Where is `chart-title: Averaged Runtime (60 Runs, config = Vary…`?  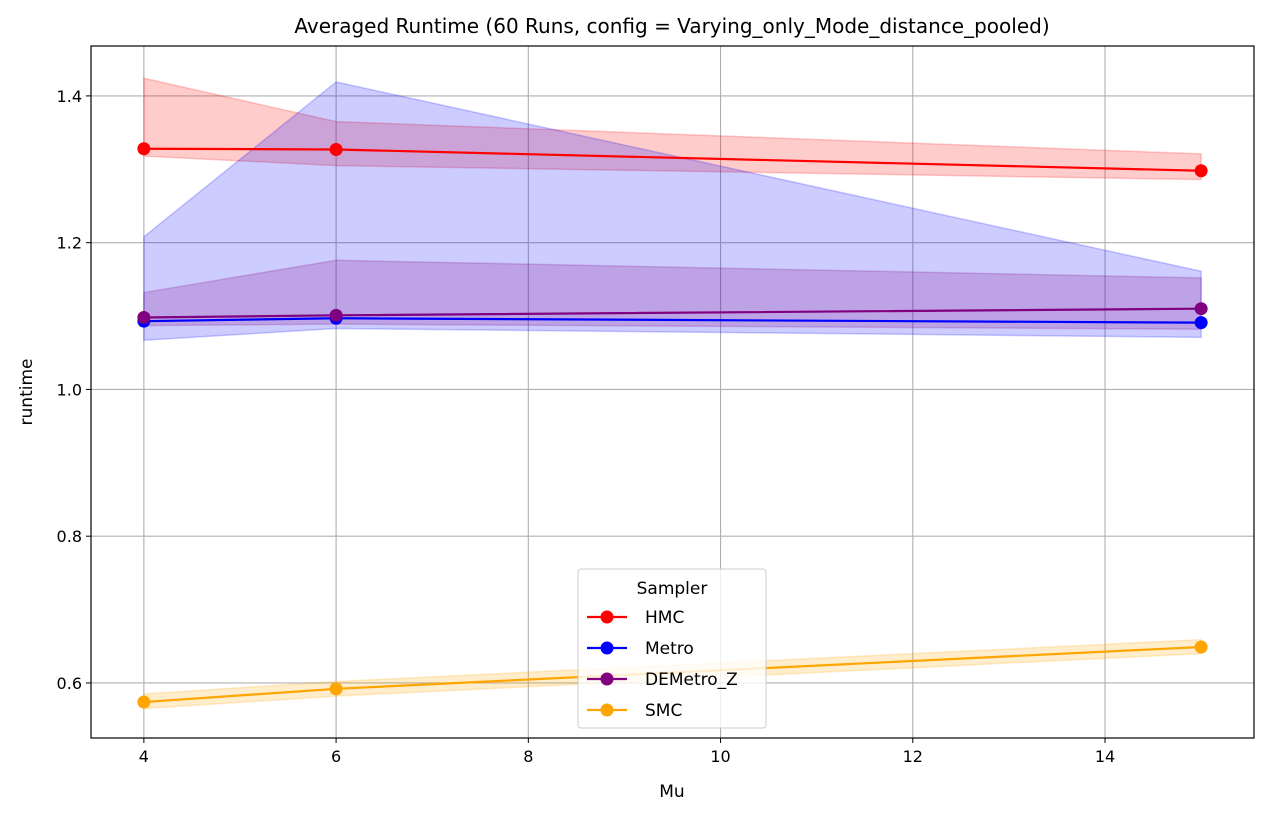
chart-title: Averaged Runtime (60 Runs, config = Vary… is located at coordinates (671, 26).